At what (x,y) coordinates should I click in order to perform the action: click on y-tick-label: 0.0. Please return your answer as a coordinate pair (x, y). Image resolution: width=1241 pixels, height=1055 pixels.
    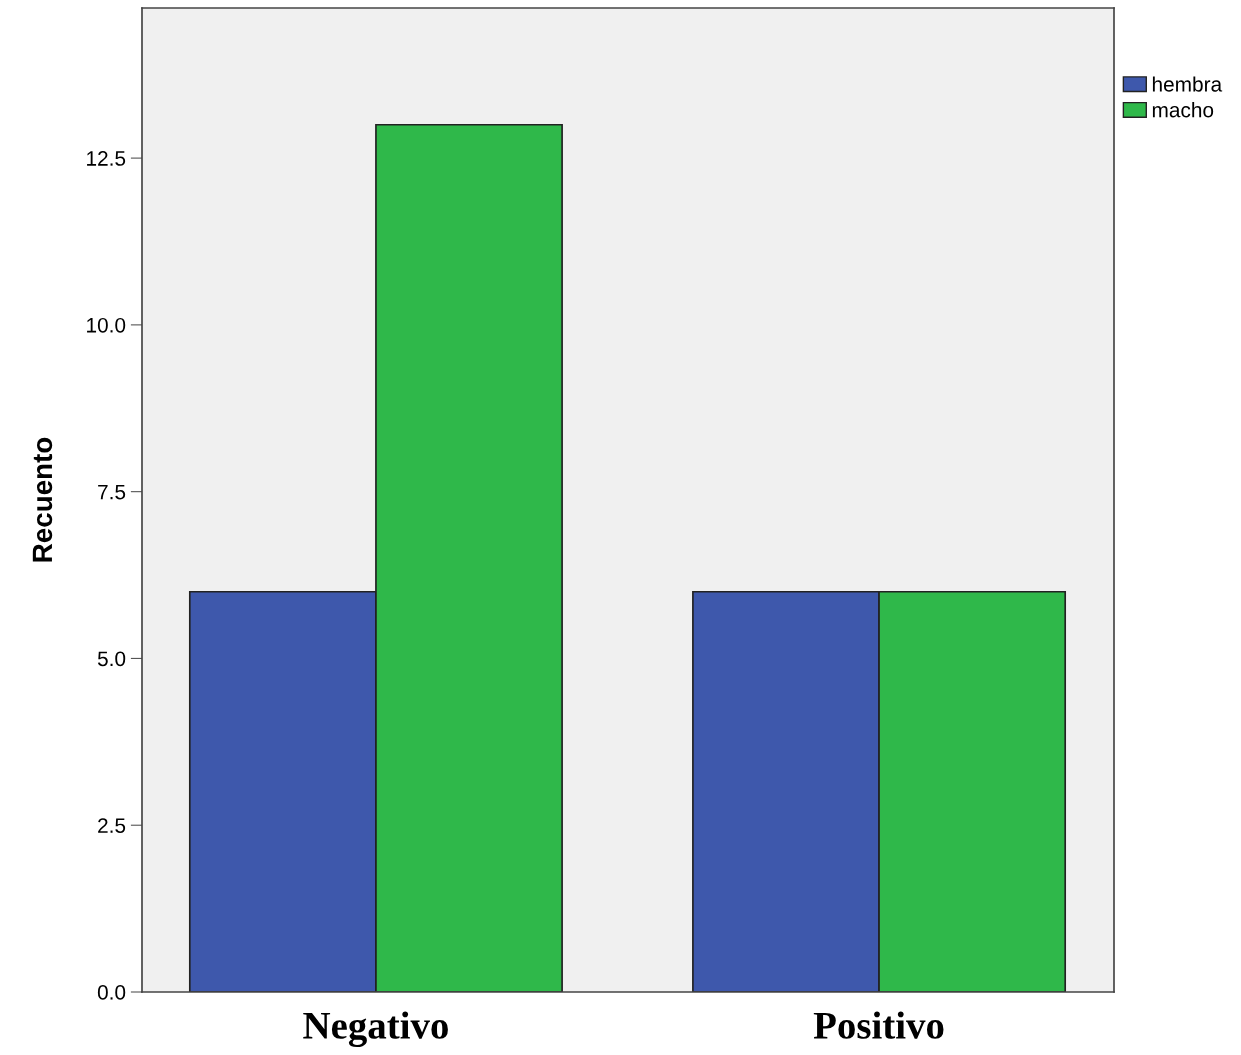
    Looking at the image, I should click on (111, 992).